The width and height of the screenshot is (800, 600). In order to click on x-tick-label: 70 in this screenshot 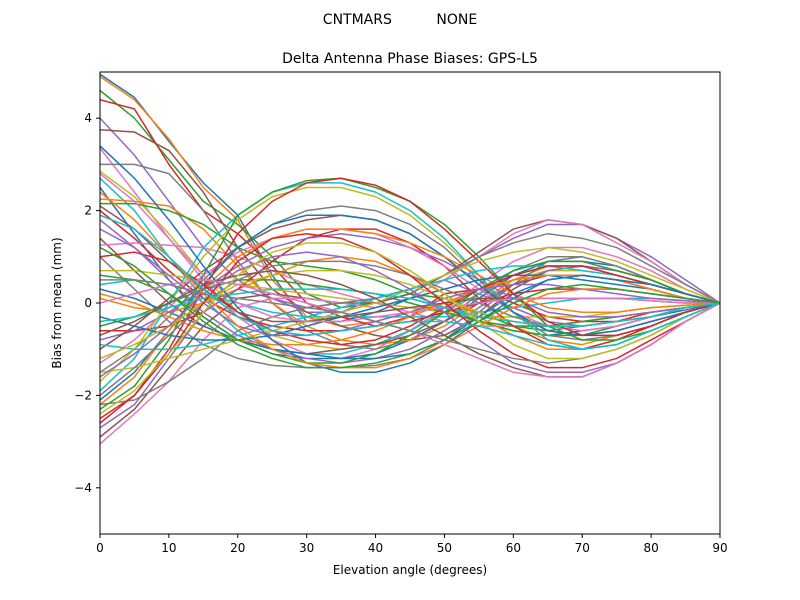, I will do `click(582, 548)`.